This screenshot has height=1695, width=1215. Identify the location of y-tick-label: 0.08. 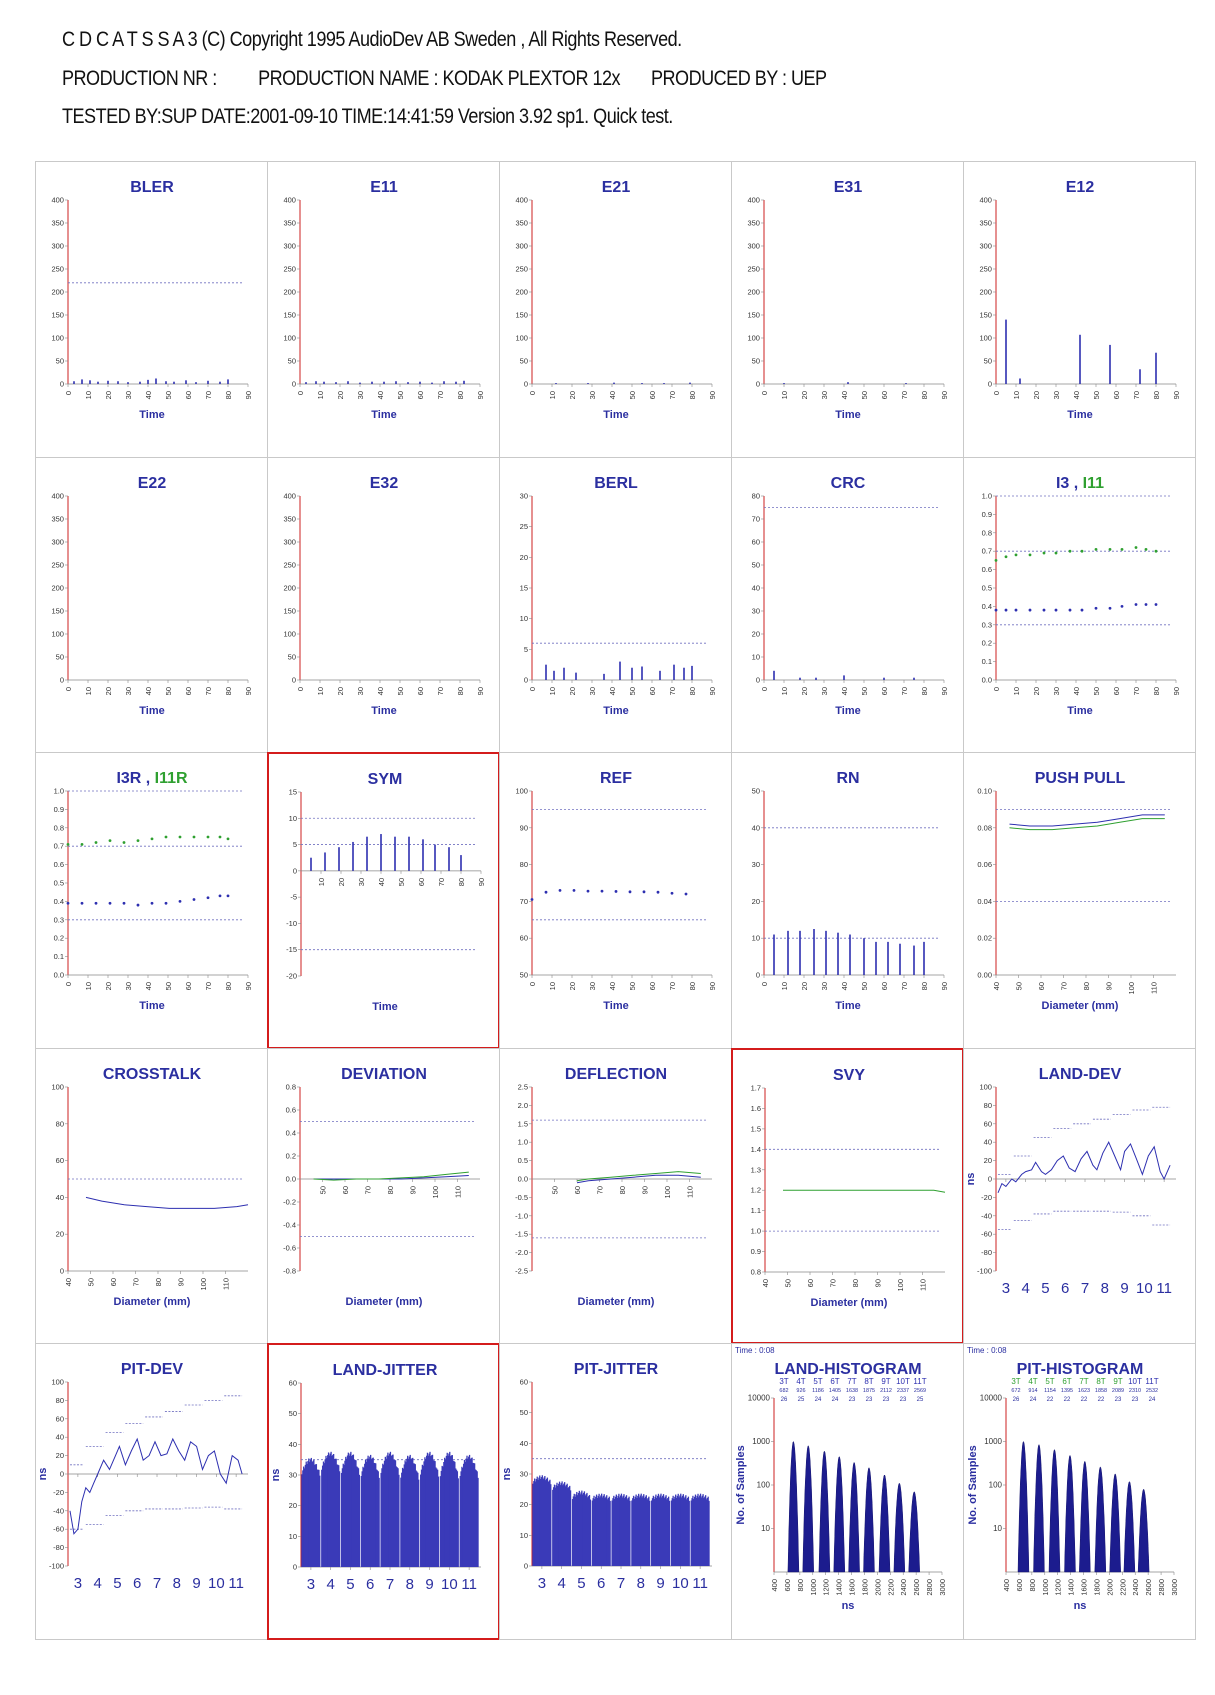
(984, 827).